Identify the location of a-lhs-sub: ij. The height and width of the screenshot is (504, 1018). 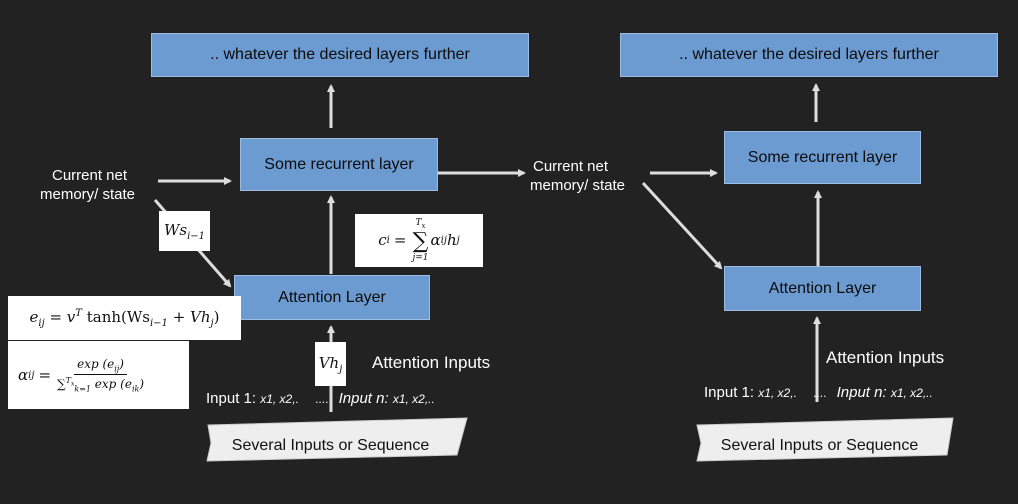
(31, 375).